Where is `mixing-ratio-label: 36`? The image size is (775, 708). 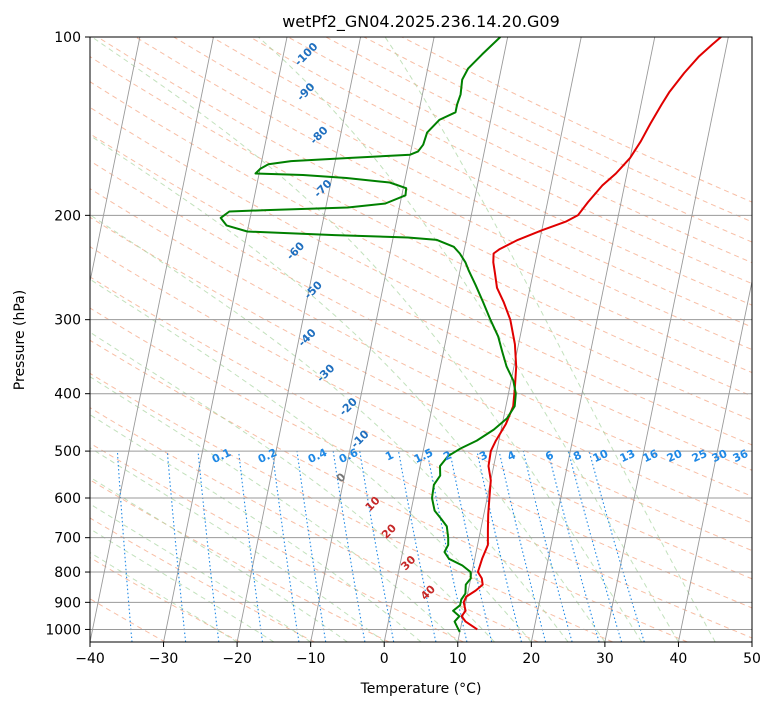
mixing-ratio-label: 36 is located at coordinates (741, 456).